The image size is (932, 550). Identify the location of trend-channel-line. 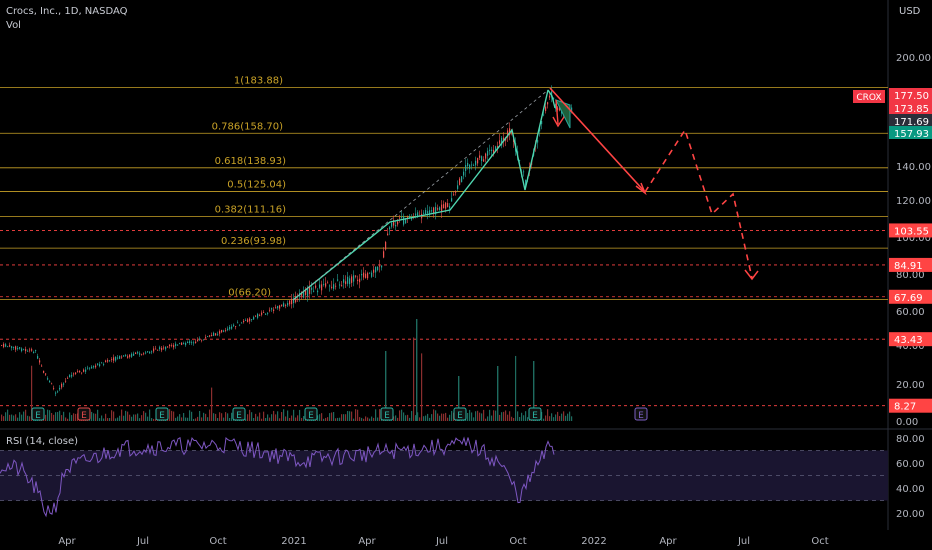
(420, 195).